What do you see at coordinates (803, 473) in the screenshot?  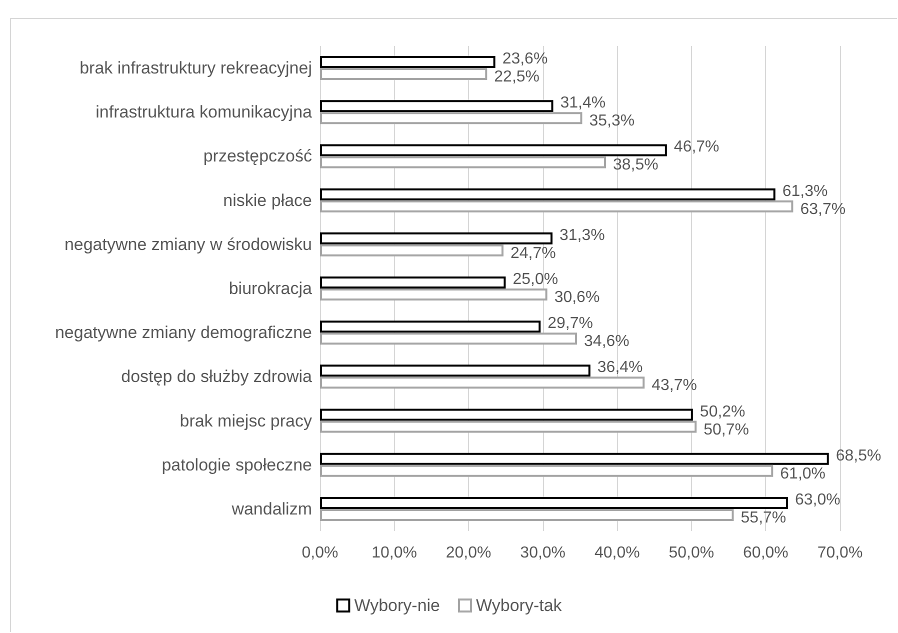 I see `data-label: 61,0%` at bounding box center [803, 473].